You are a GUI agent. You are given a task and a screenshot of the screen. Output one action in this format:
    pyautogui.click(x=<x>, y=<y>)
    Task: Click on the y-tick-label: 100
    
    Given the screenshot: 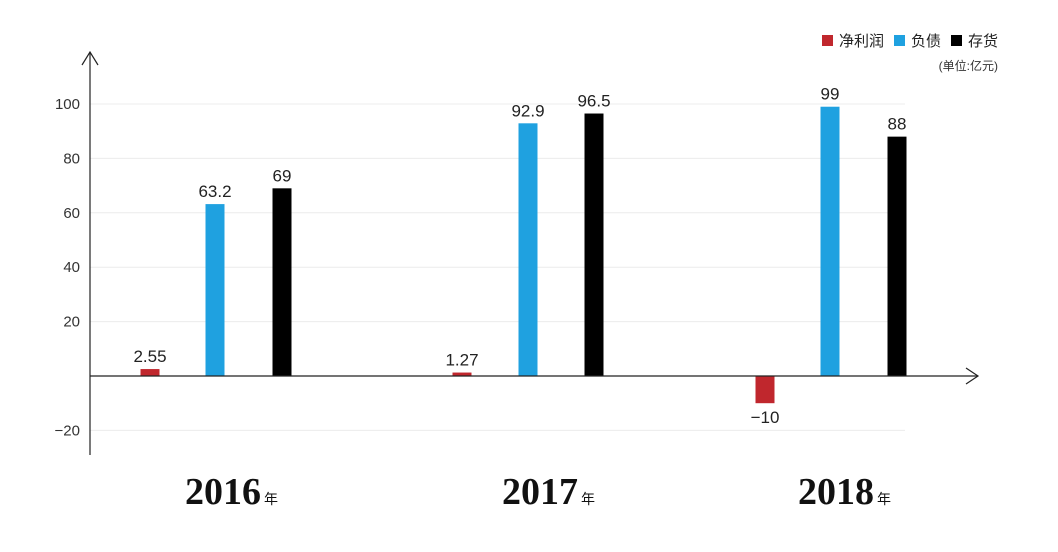 What is the action you would take?
    pyautogui.click(x=67, y=104)
    